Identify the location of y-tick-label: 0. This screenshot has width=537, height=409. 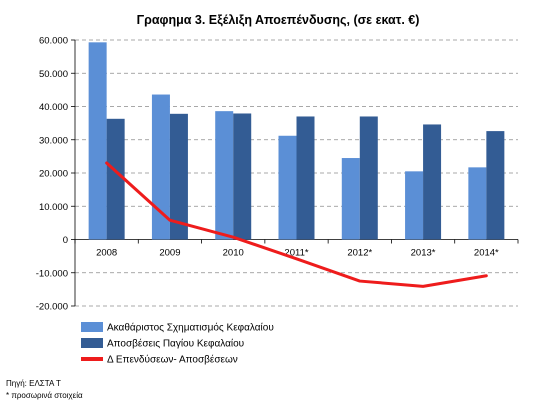
(65, 240).